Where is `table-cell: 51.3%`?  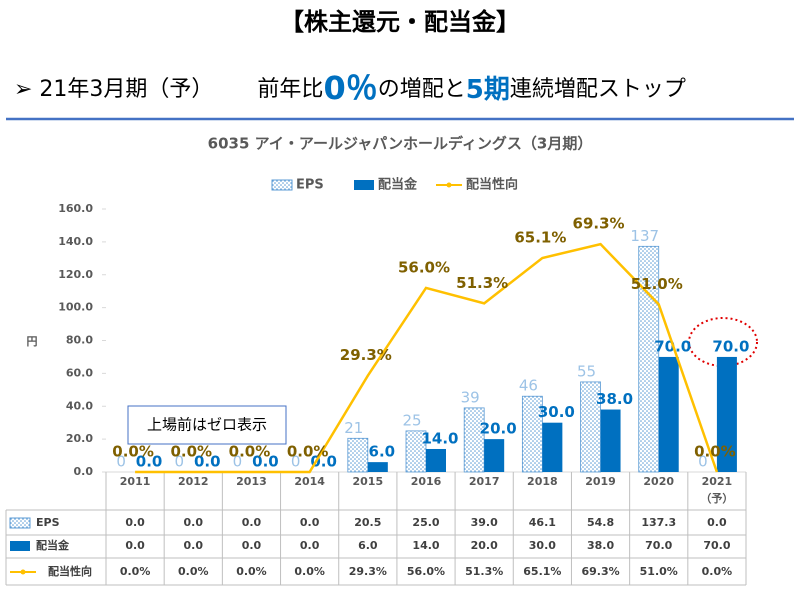
table-cell: 51.3% is located at coordinates (484, 571).